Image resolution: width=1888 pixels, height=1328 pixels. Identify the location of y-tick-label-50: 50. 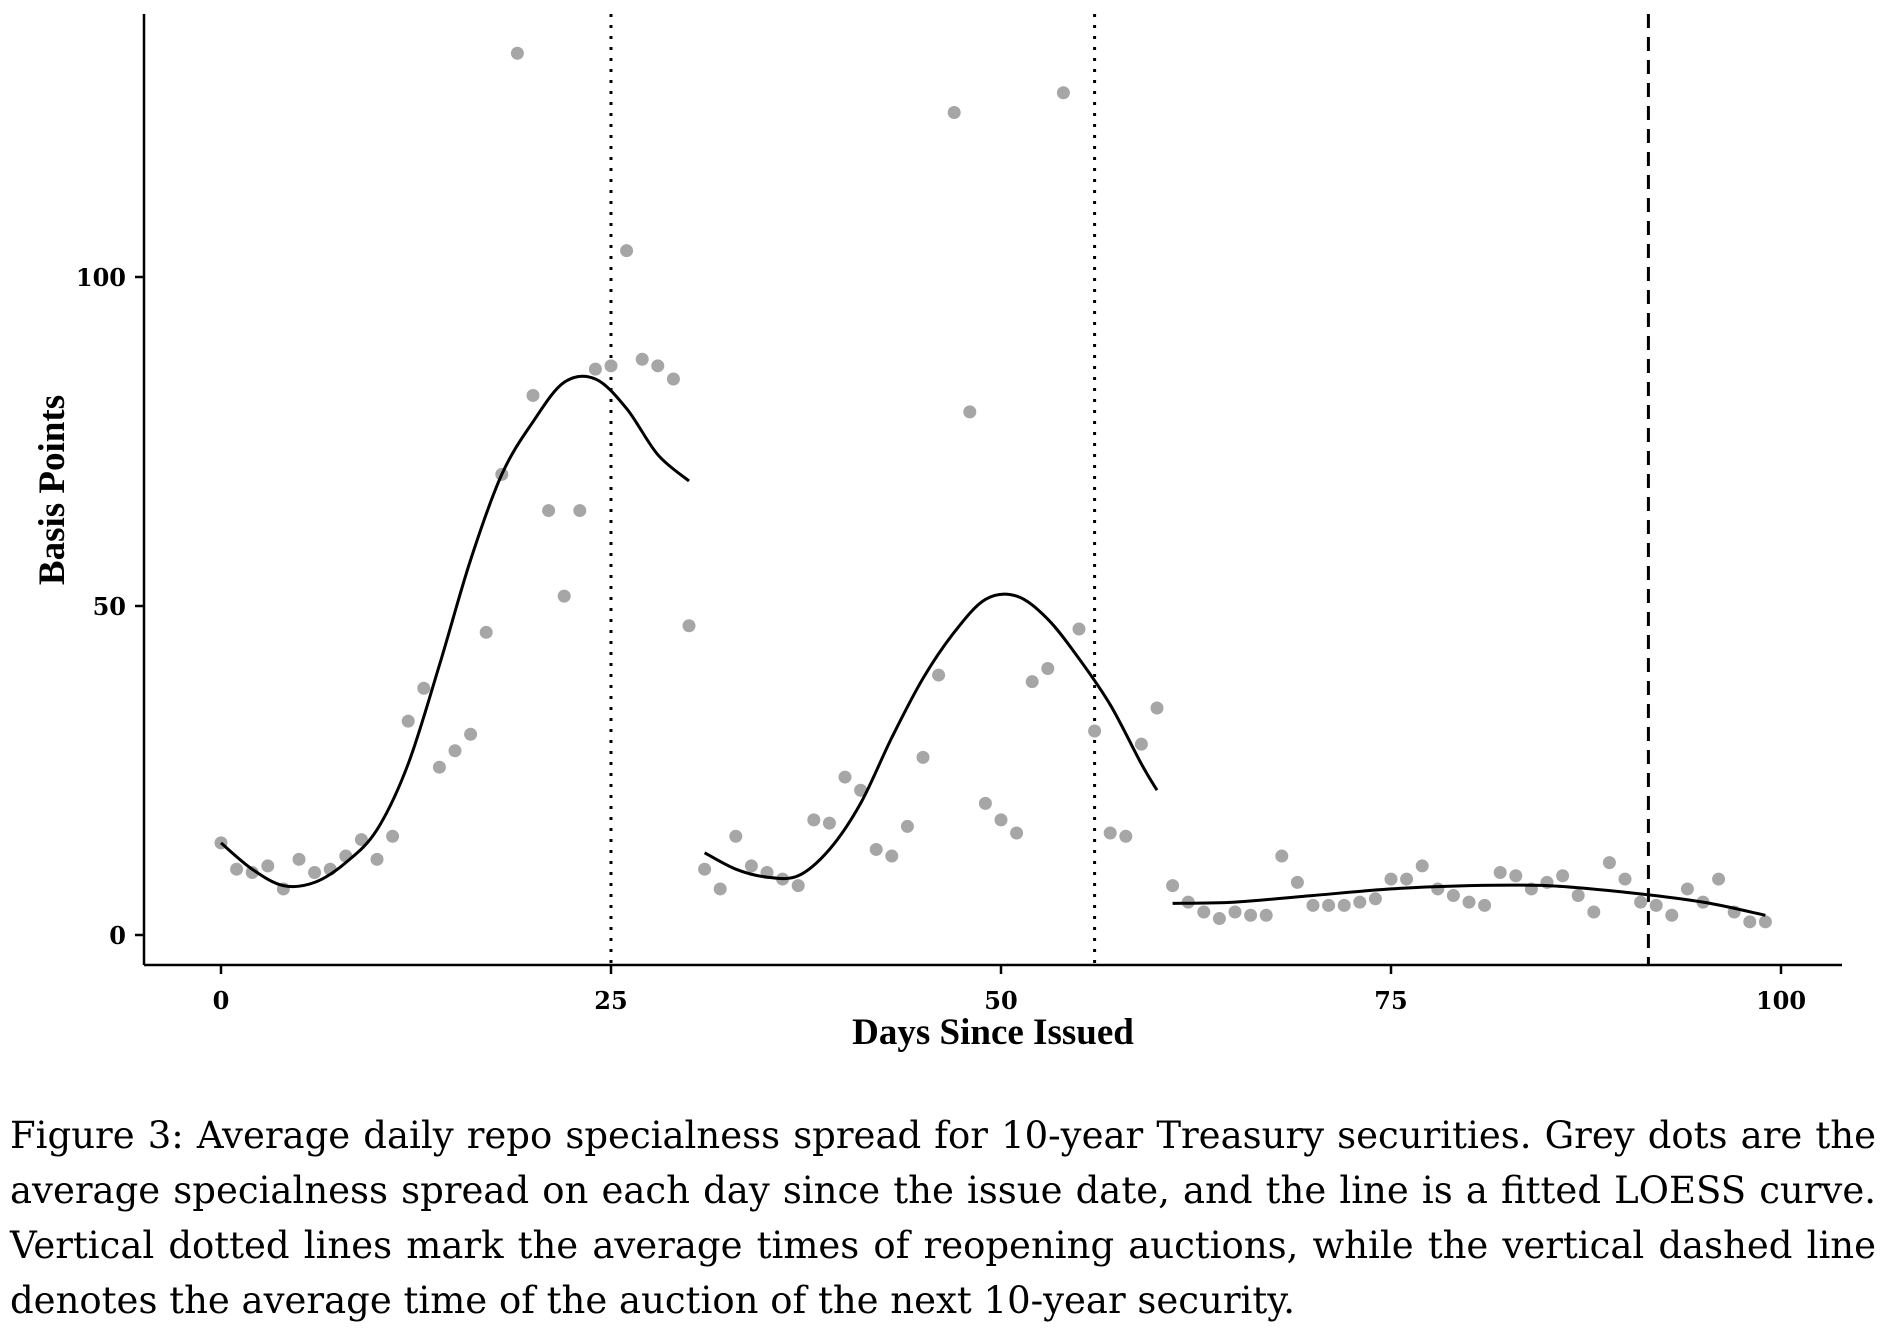
(109, 606).